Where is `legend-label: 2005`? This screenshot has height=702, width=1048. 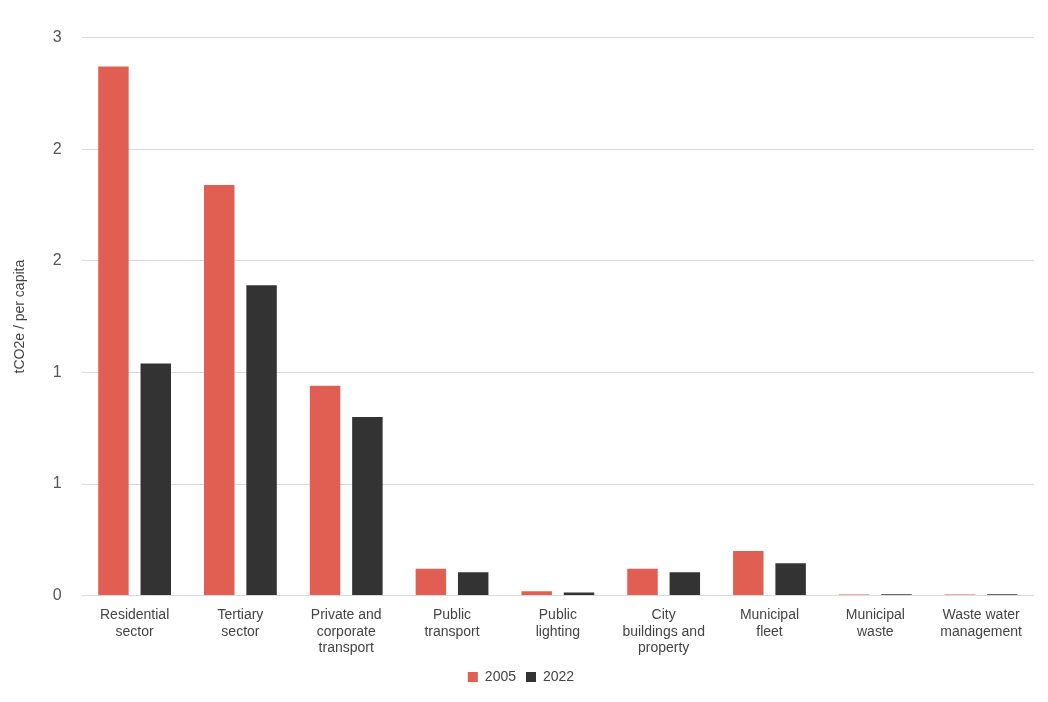 legend-label: 2005 is located at coordinates (500, 675).